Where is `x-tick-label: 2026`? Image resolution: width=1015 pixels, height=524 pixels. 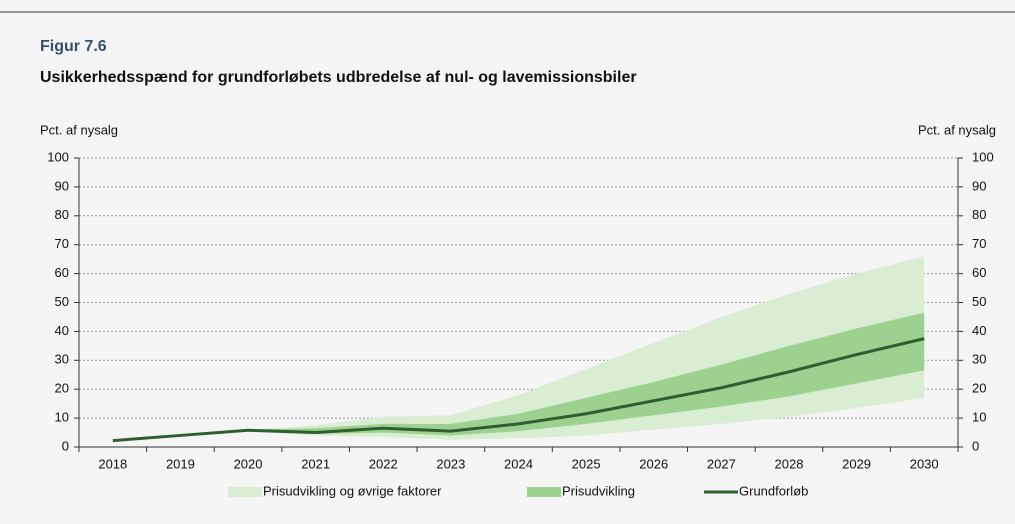 x-tick-label: 2026 is located at coordinates (653, 463).